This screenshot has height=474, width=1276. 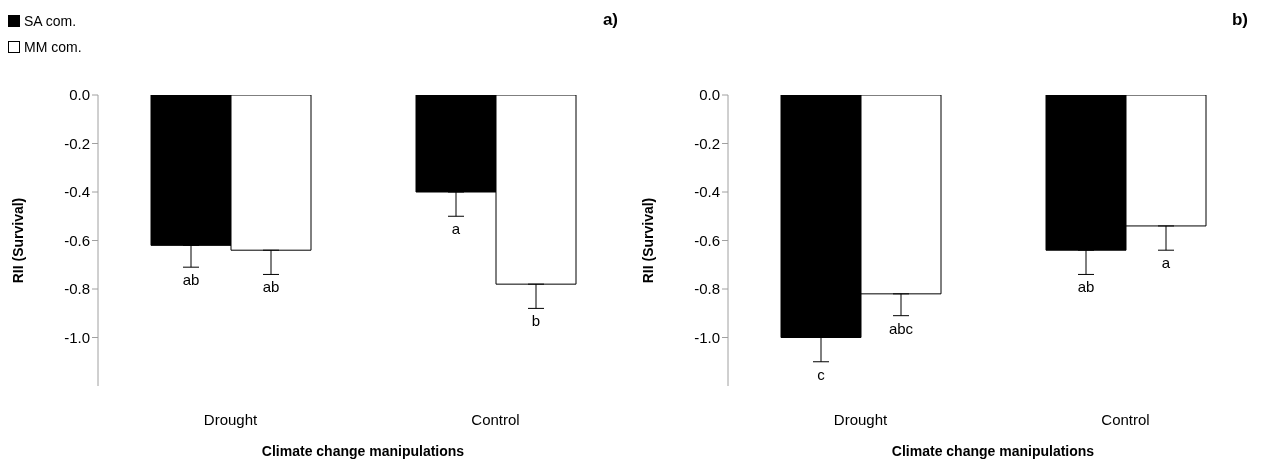 What do you see at coordinates (821, 374) in the screenshot?
I see `data-label: c` at bounding box center [821, 374].